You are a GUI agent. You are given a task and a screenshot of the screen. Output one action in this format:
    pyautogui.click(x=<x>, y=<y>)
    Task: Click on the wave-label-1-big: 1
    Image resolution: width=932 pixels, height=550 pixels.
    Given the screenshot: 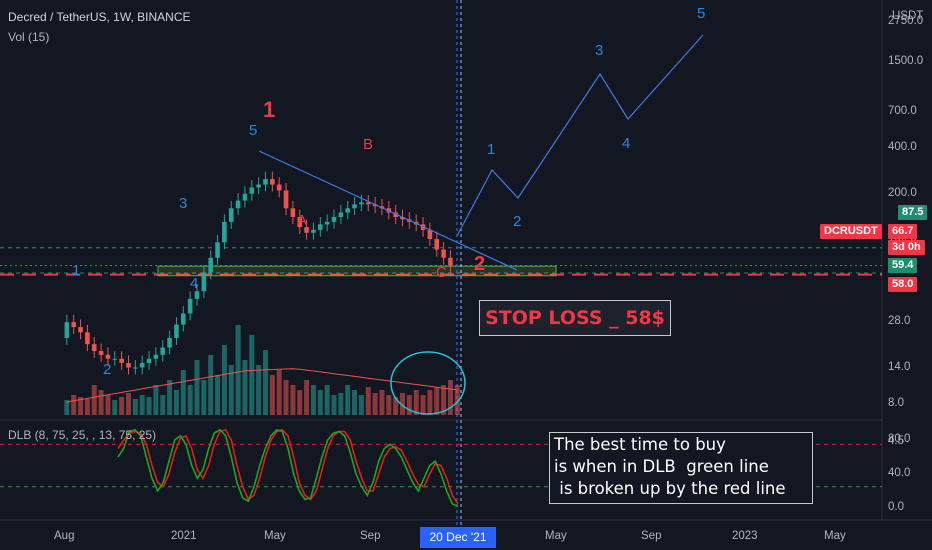 What is the action you would take?
    pyautogui.click(x=269, y=109)
    